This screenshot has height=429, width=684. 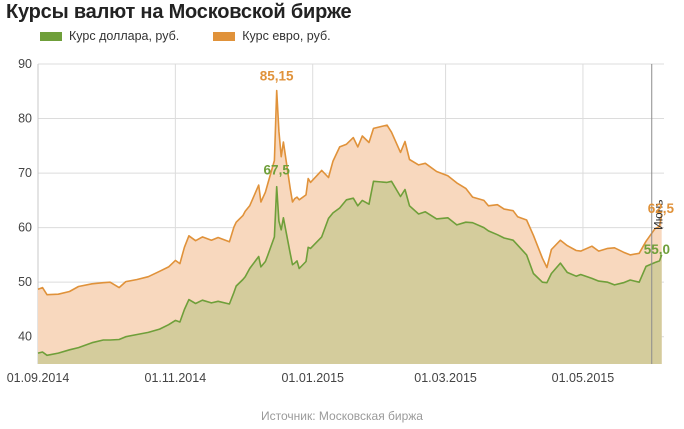 What do you see at coordinates (202, 36) in the screenshot?
I see `chart-legend: Курс доллара, руб. Курс евро, руб.` at bounding box center [202, 36].